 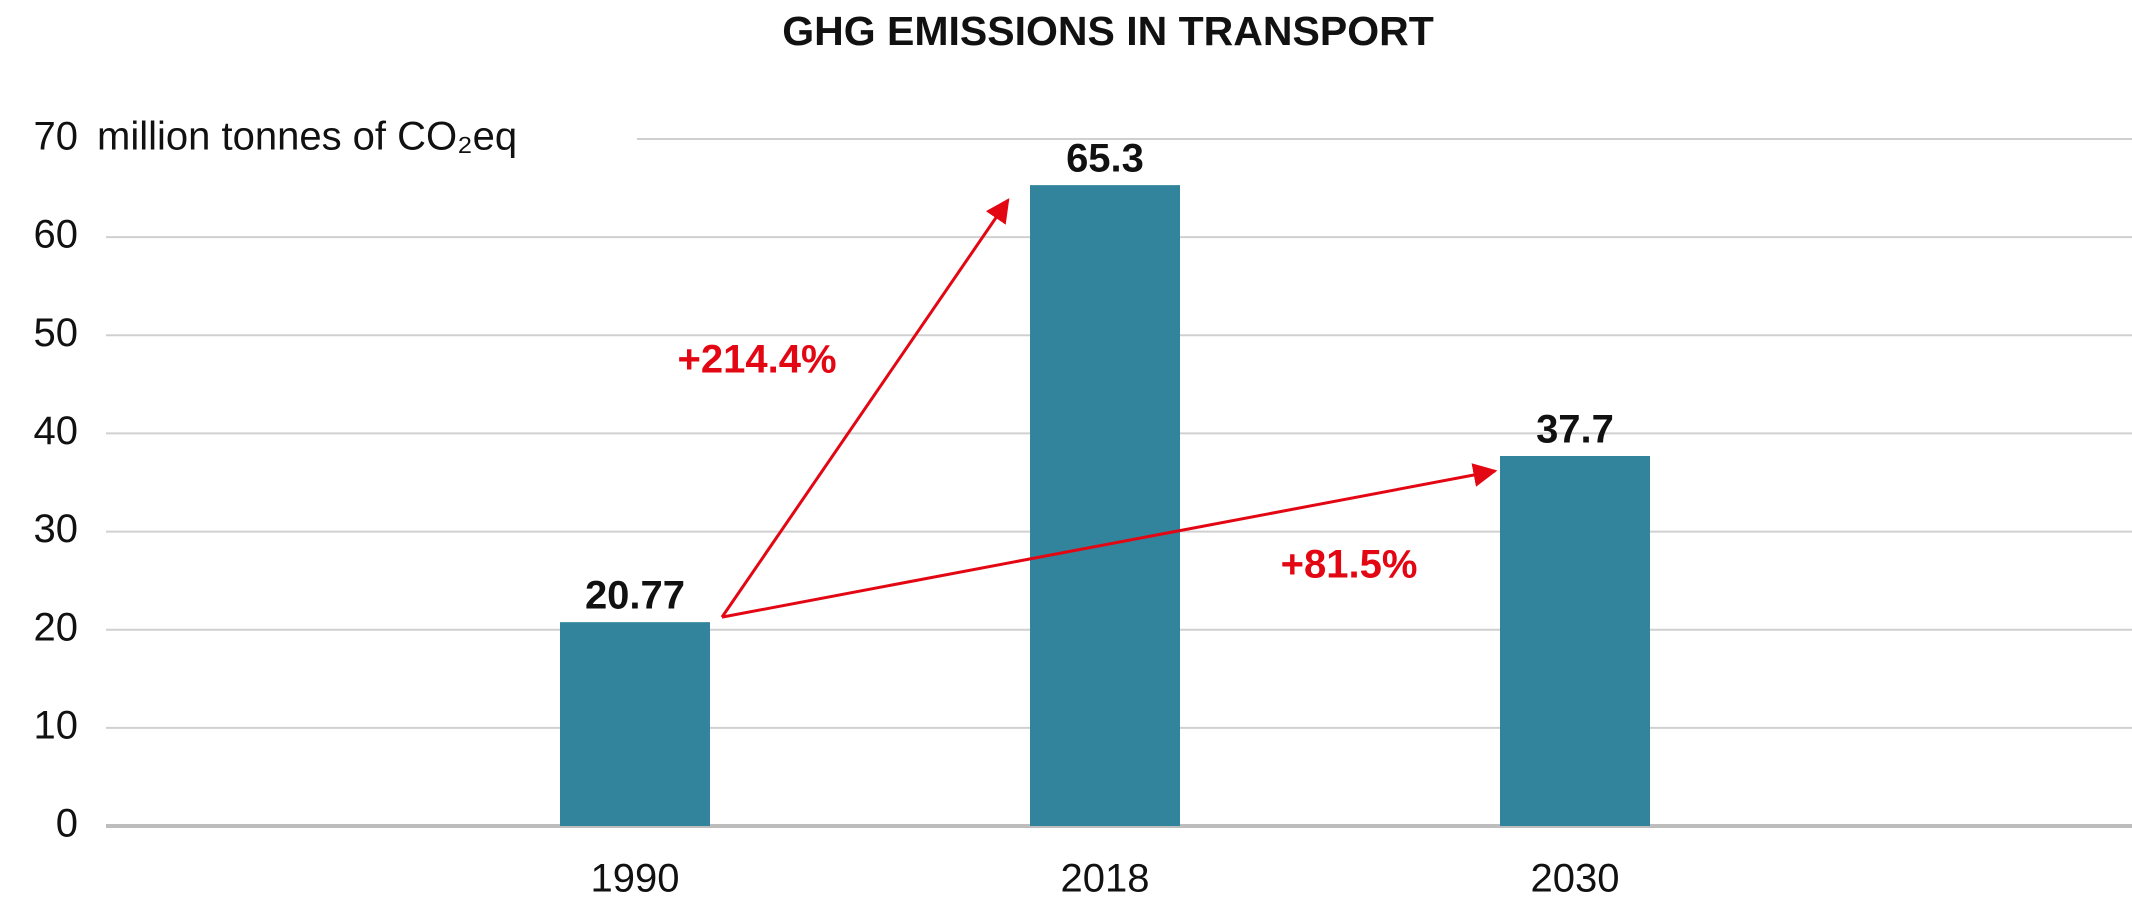 What do you see at coordinates (1349, 565) in the screenshot?
I see `annotation: +81.5%` at bounding box center [1349, 565].